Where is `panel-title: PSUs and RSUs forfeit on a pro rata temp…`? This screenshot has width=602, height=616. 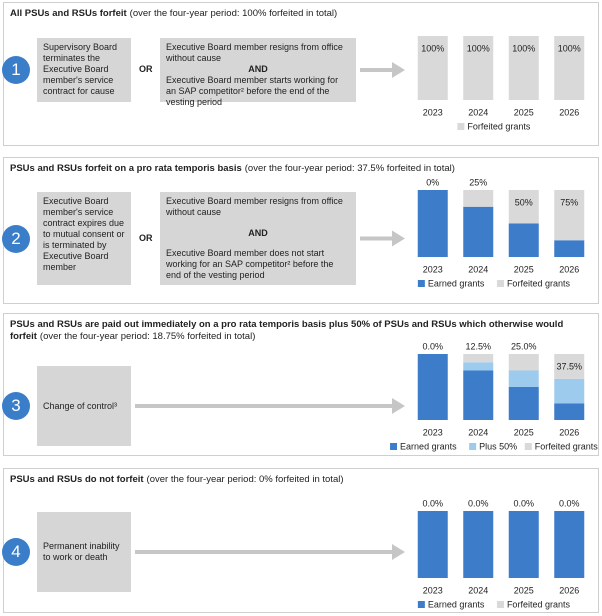
panel-title: PSUs and RSUs forfeit on a pro rata temp… is located at coordinates (290, 169).